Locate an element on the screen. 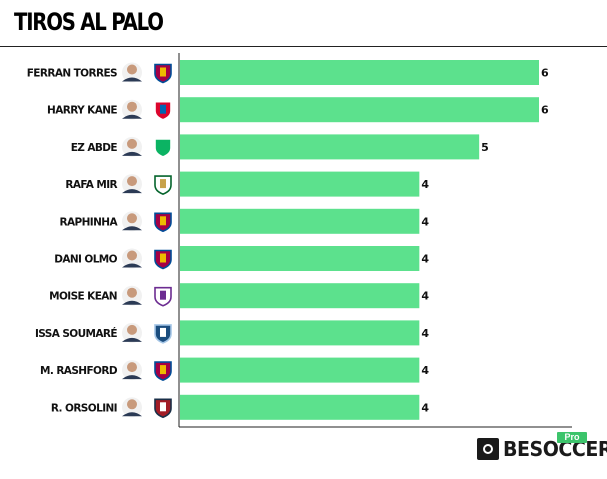 The height and width of the screenshot is (479, 607). category-label: FERRAN TORRES is located at coordinates (72, 74).